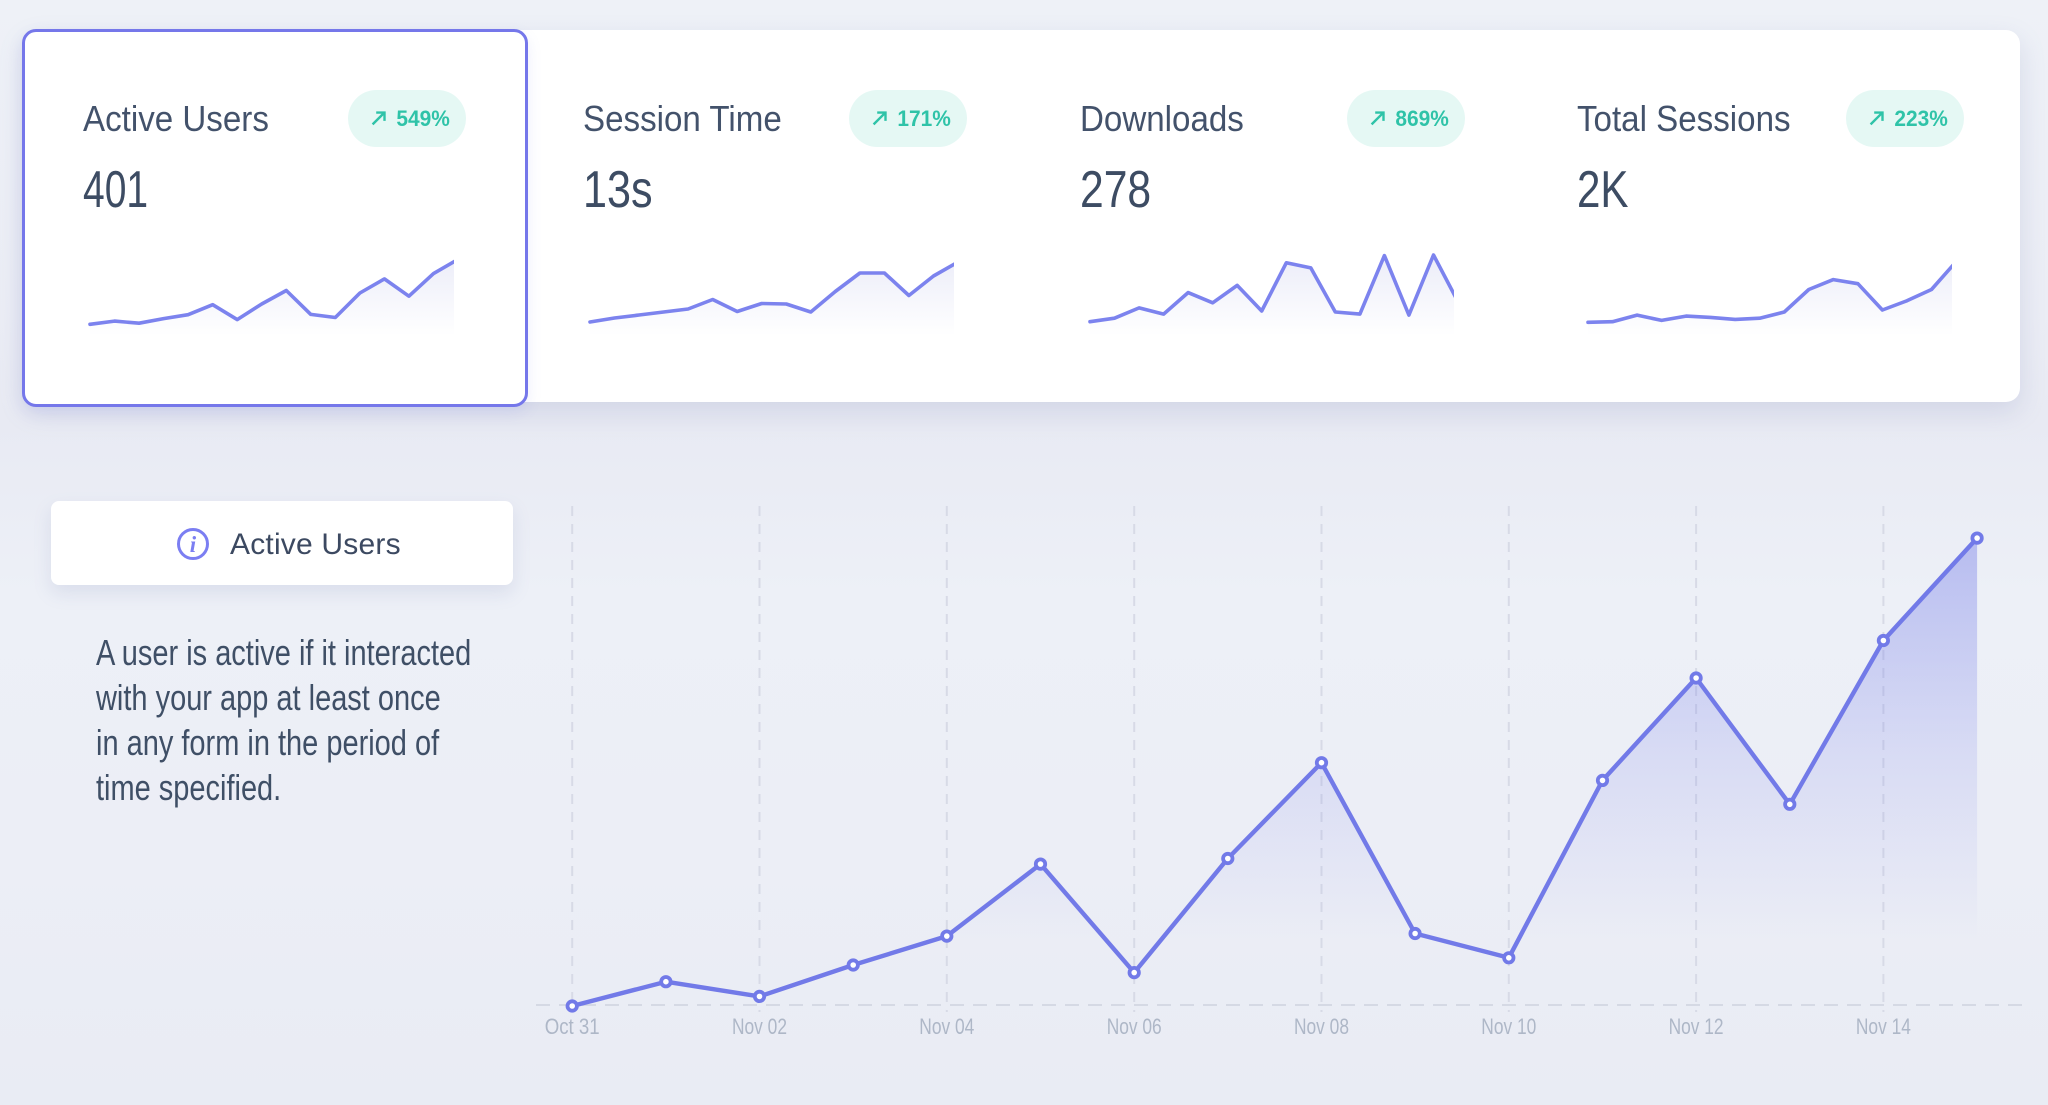  Describe the element at coordinates (1508, 1026) in the screenshot. I see `svg-text: Nov 10` at that location.